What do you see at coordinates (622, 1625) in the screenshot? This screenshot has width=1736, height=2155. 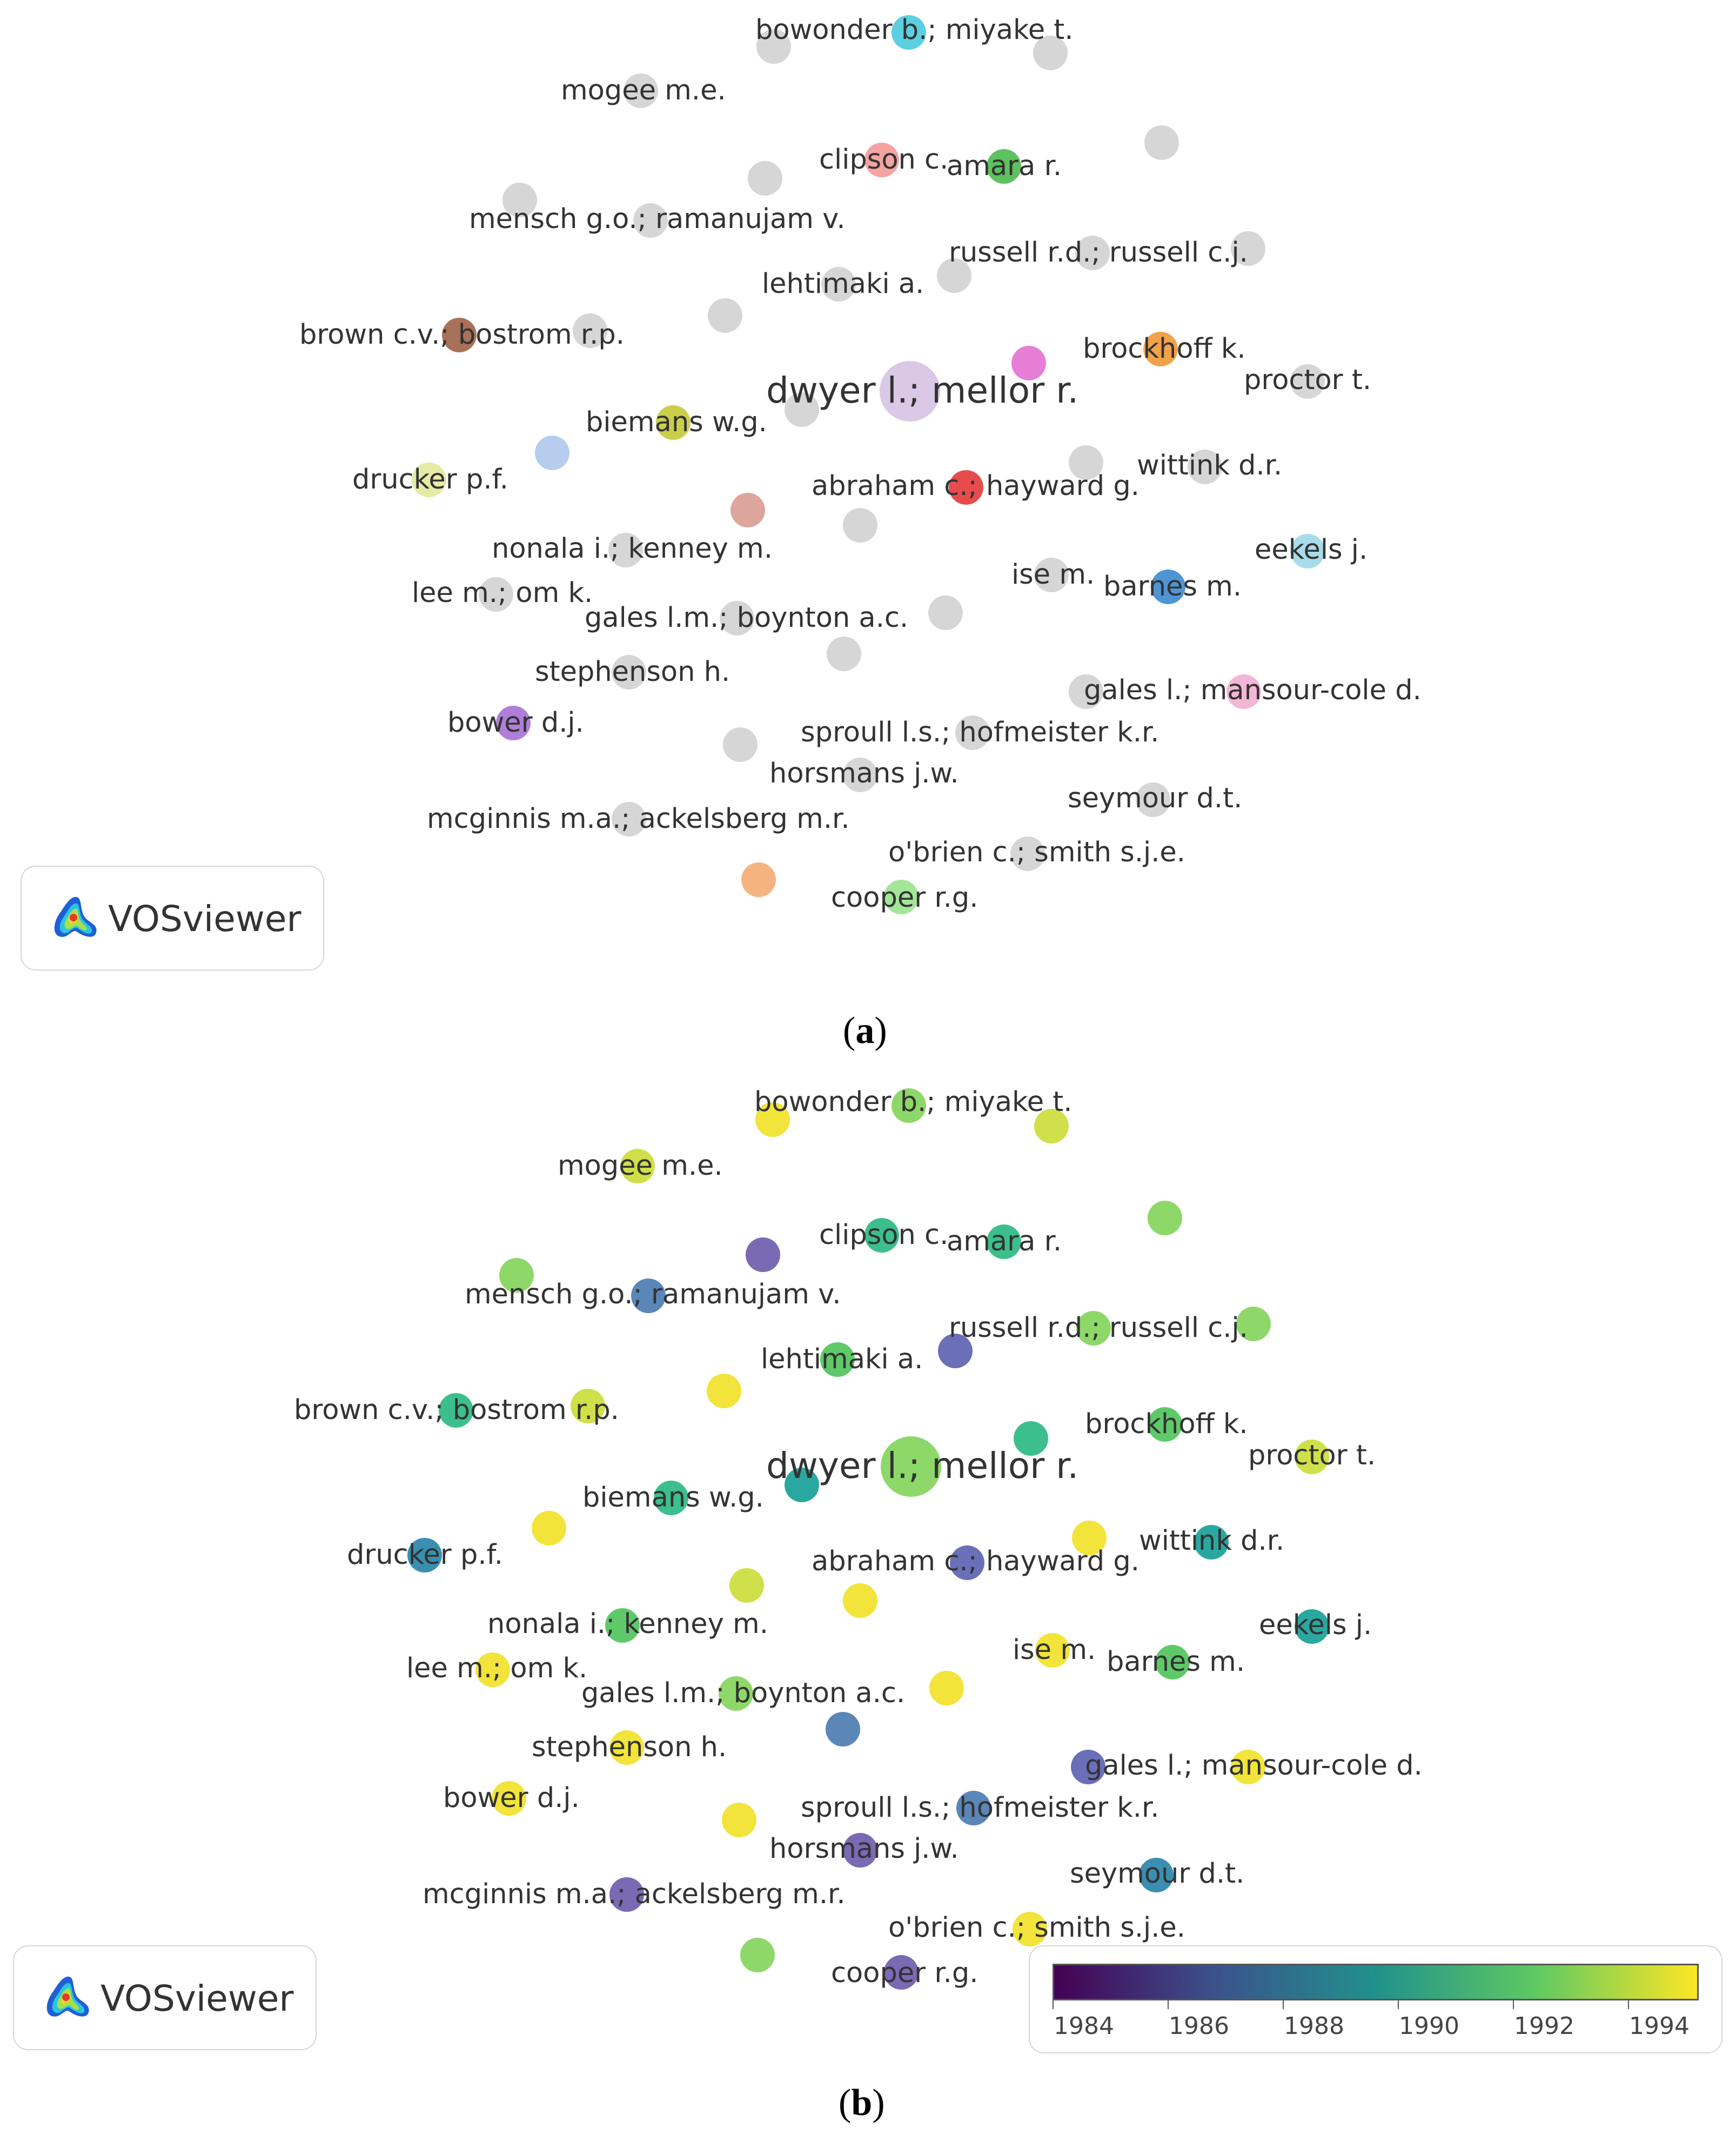 I see `node-nonala-b` at bounding box center [622, 1625].